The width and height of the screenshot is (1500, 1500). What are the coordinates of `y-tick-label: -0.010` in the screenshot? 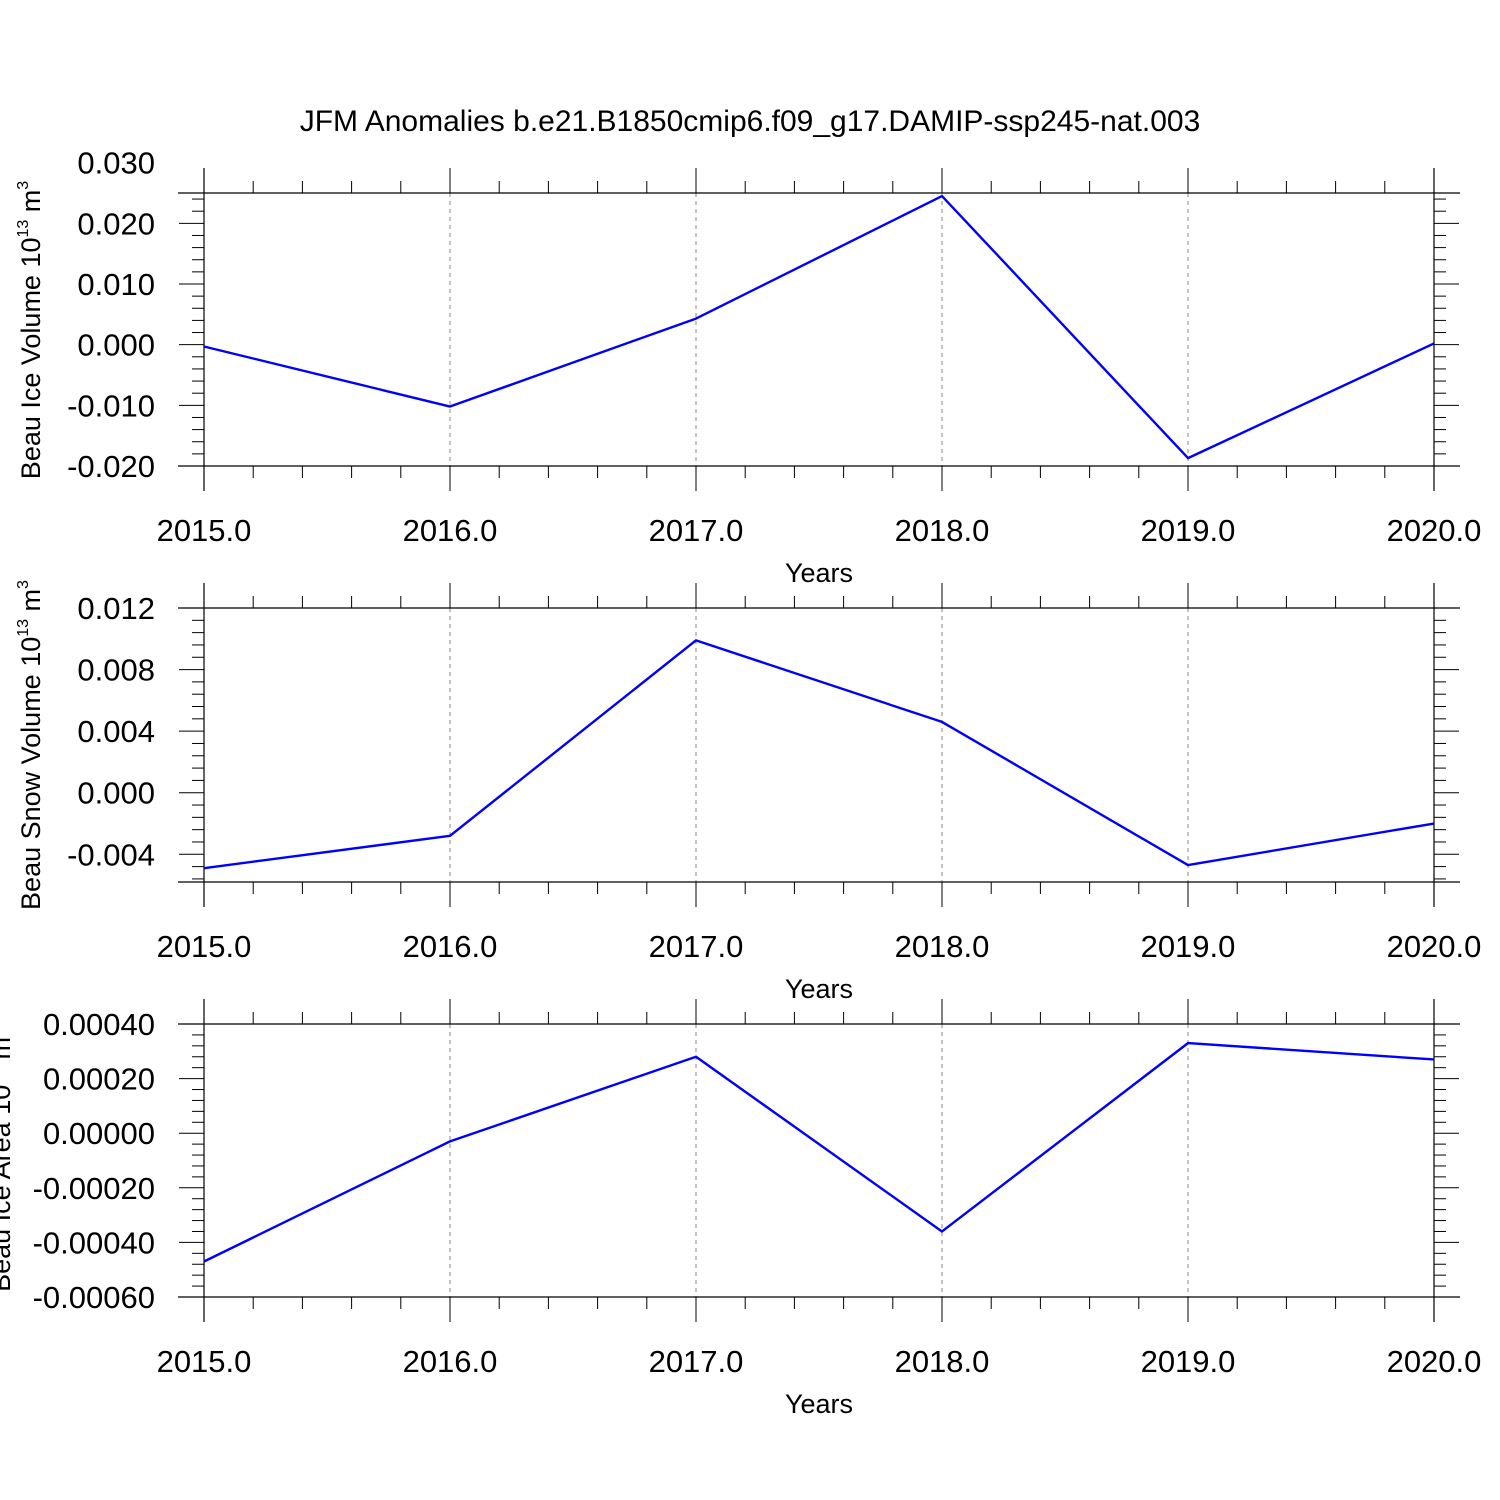 It's located at (111, 405).